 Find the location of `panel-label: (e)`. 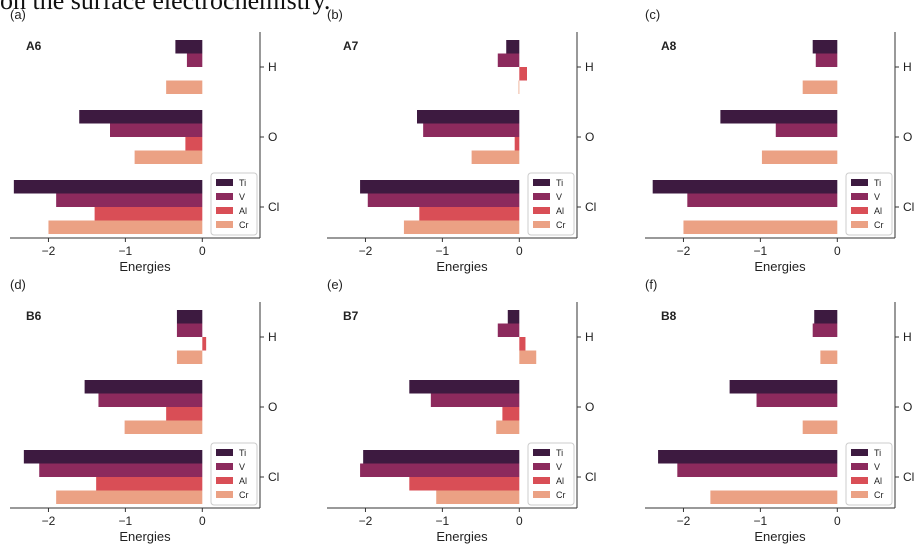

panel-label: (e) is located at coordinates (335, 284).